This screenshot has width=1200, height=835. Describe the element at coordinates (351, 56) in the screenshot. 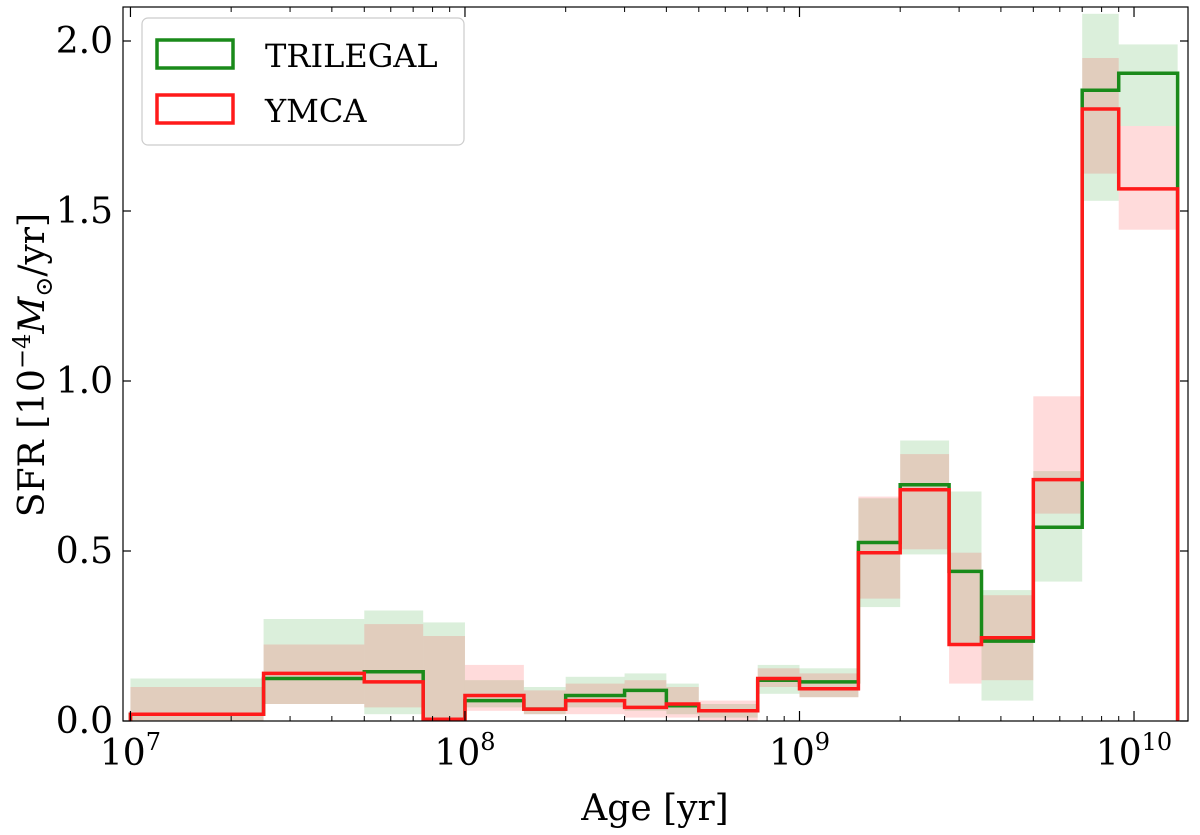

I see `legend-label-trilegal: TRILEGAL` at that location.